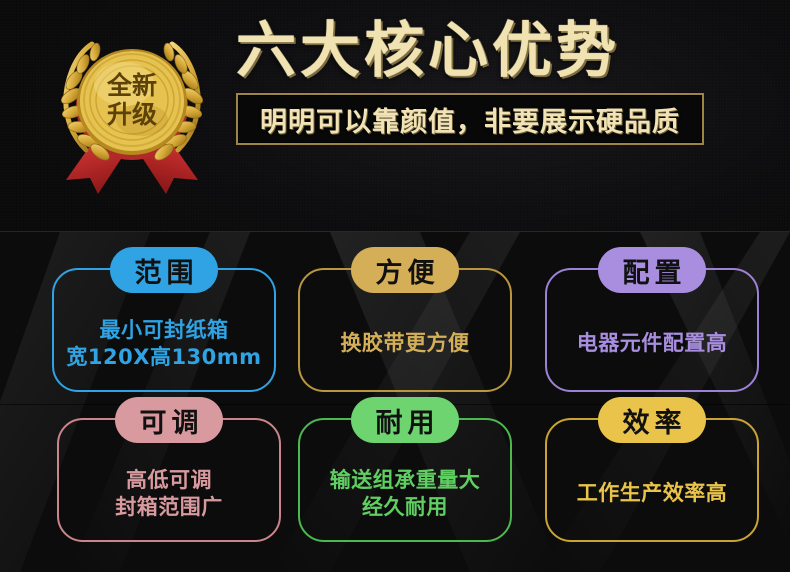  I want to click on feature-card-range-label: 范围, so click(164, 270).